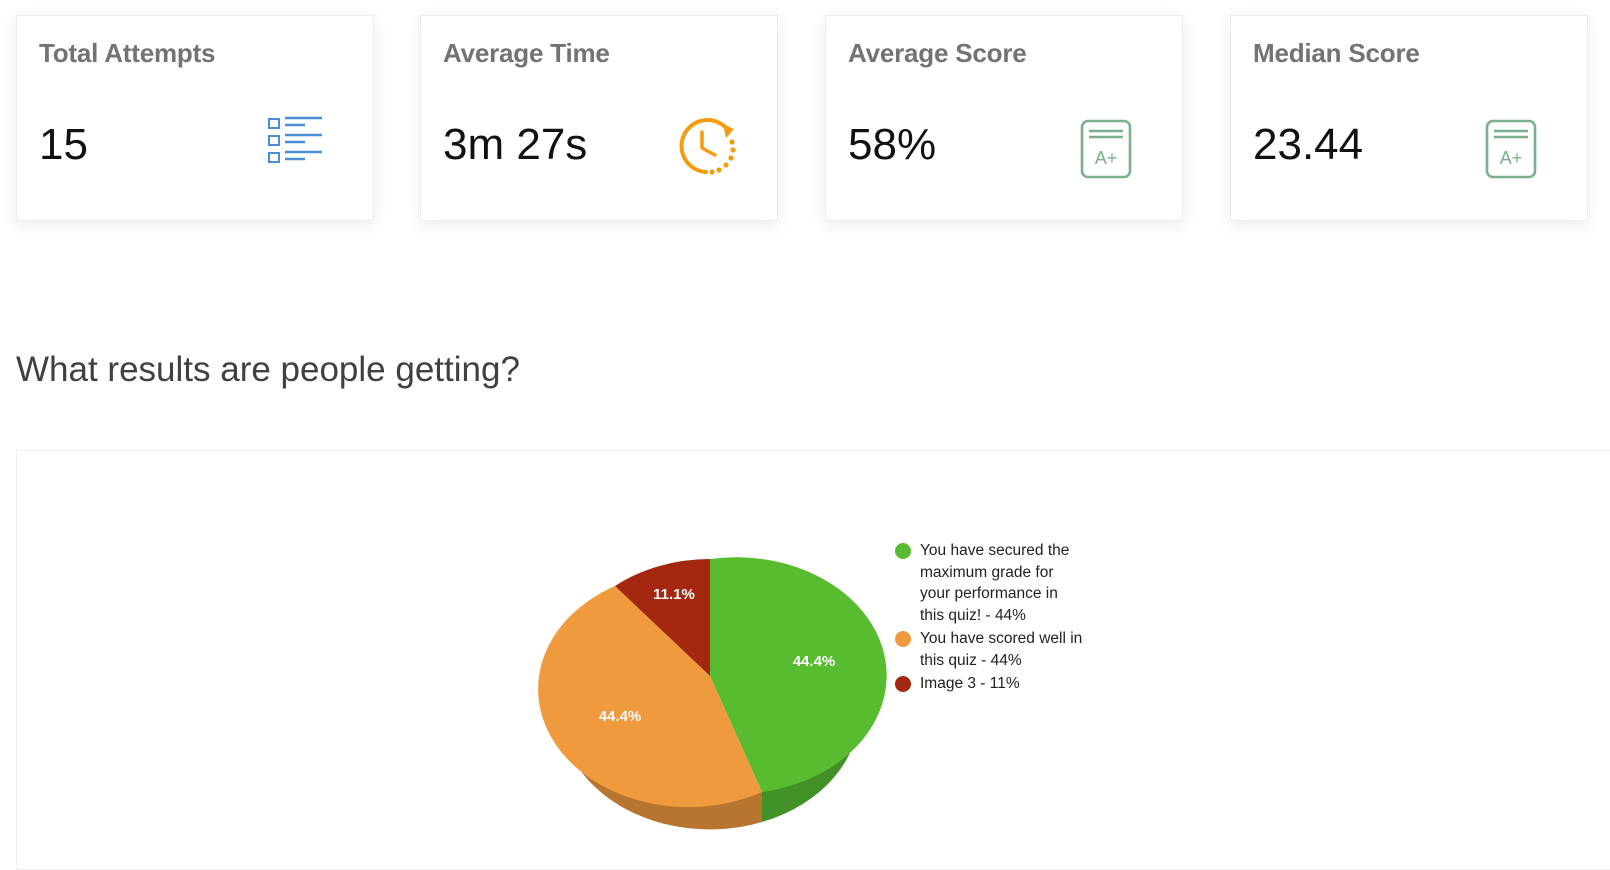  I want to click on stat-card-value: 23.44, so click(1308, 144).